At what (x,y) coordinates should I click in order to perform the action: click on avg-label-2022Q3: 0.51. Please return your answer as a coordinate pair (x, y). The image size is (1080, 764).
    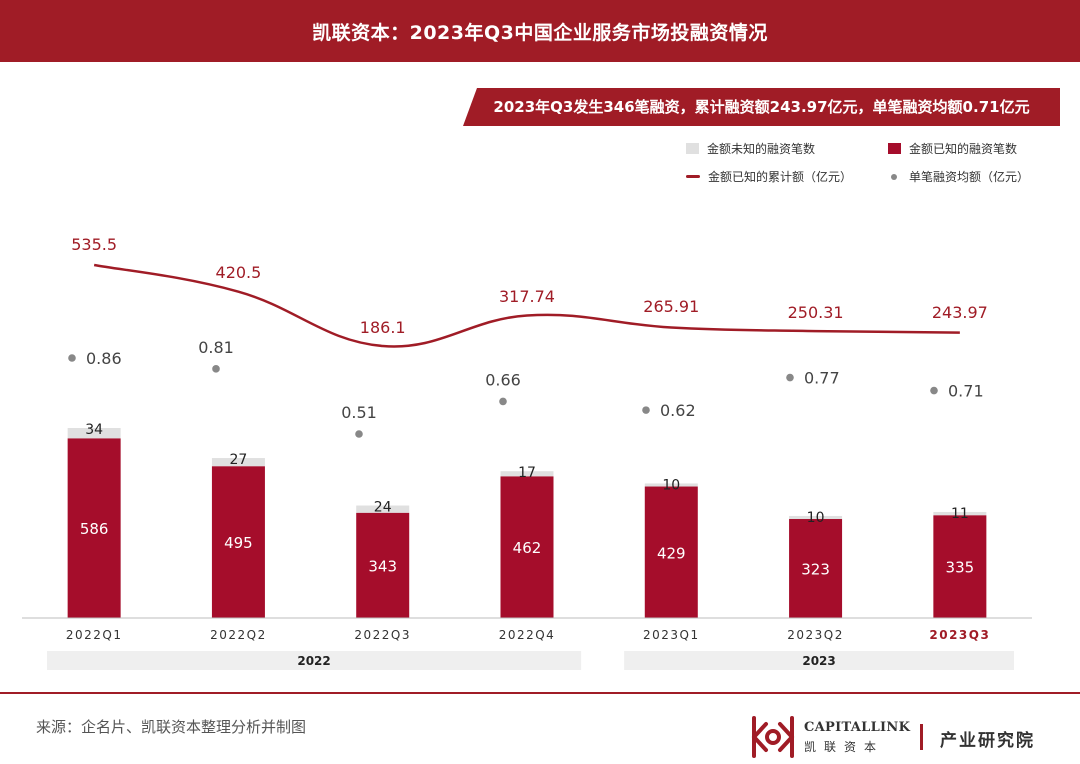
    Looking at the image, I should click on (359, 412).